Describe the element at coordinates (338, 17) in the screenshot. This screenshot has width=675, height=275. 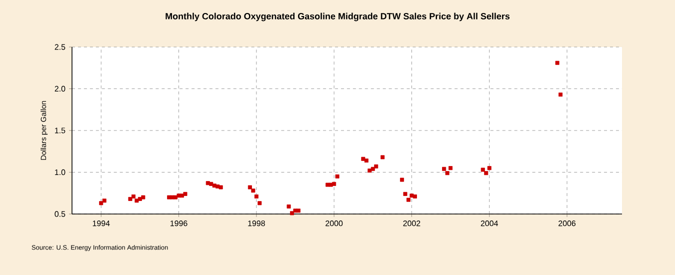
I see `chart-title: Monthly Colorado Oxygenated Gasoline Midgrade DTW Sales Price by All Sellers` at that location.